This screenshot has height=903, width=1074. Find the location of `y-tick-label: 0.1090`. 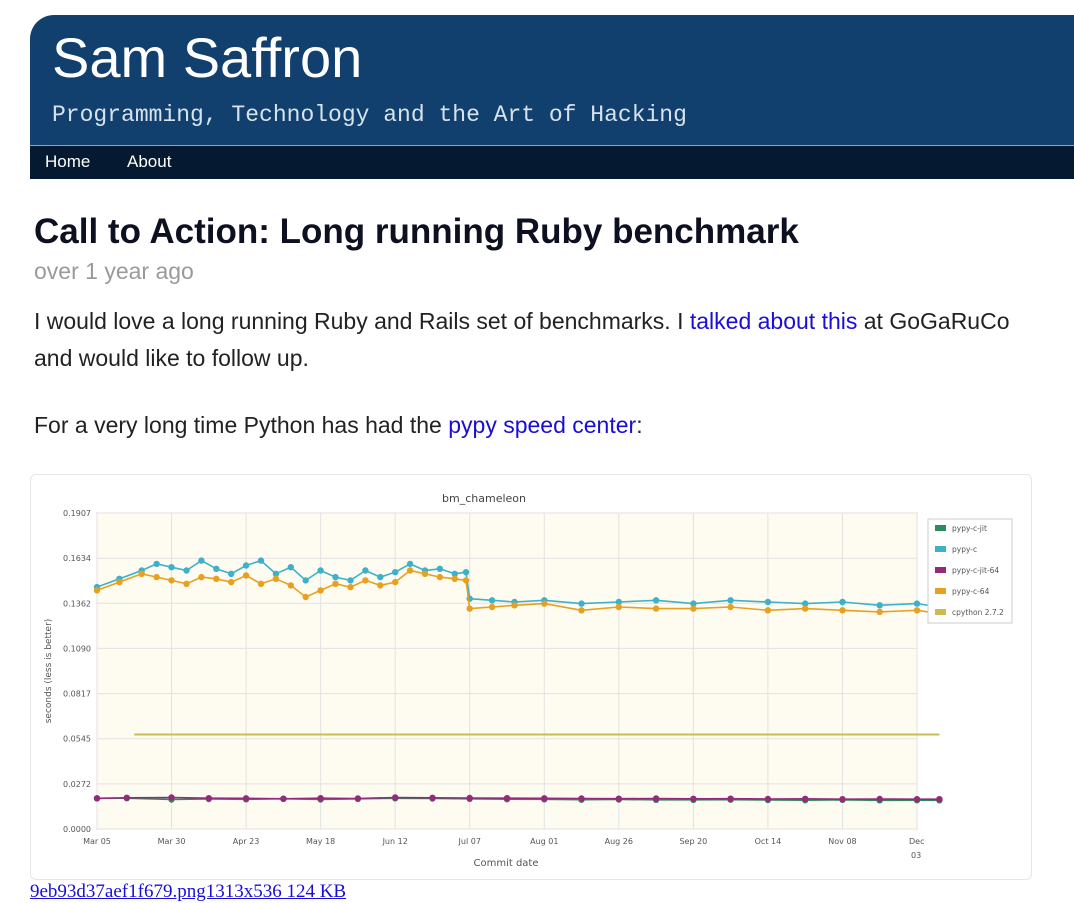

y-tick-label: 0.1090 is located at coordinates (77, 648).